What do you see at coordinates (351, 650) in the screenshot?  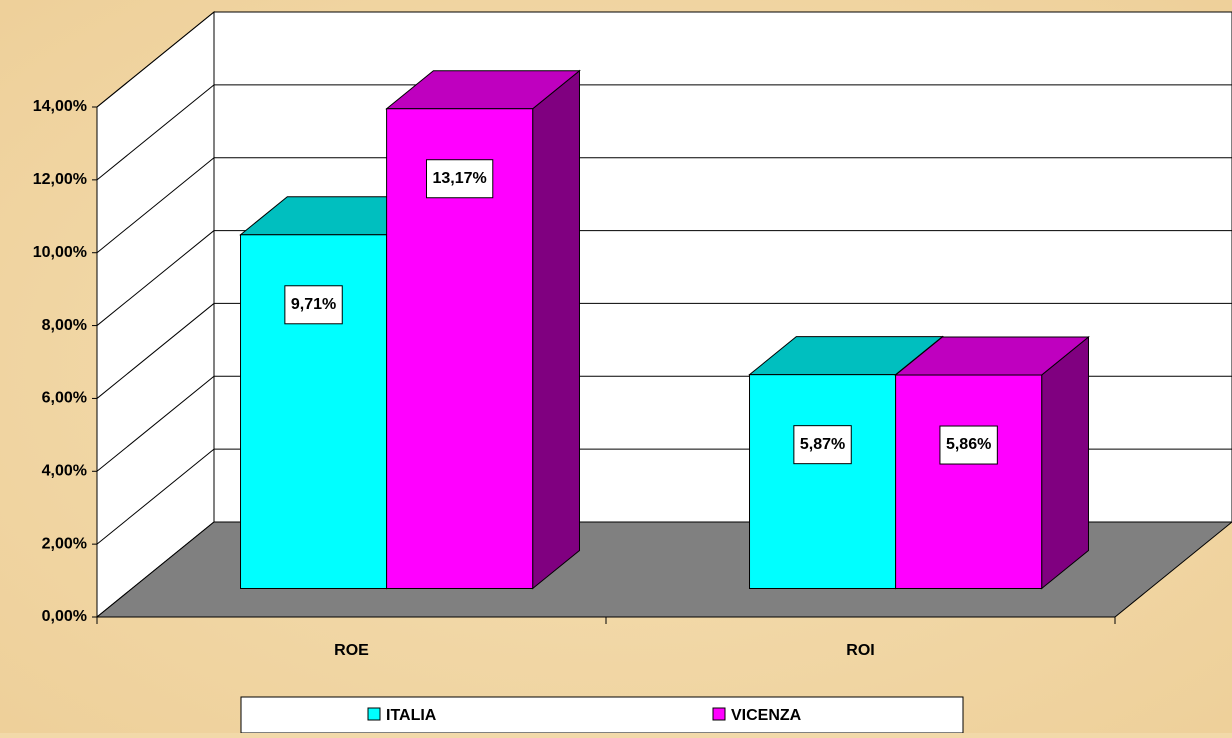 I see `x-tick-label: ROE` at bounding box center [351, 650].